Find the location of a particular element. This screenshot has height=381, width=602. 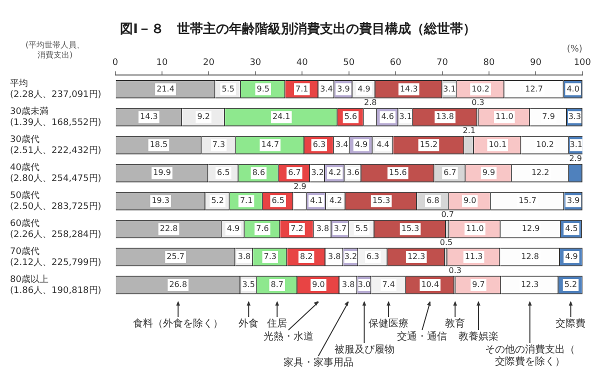

data-label: 26.8 is located at coordinates (178, 285).